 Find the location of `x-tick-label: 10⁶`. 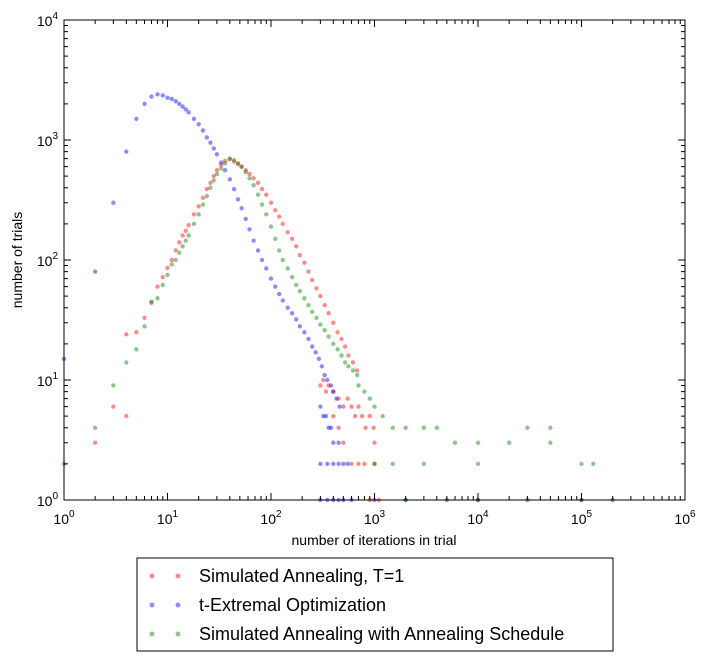

x-tick-label: 10⁶ is located at coordinates (685, 518).